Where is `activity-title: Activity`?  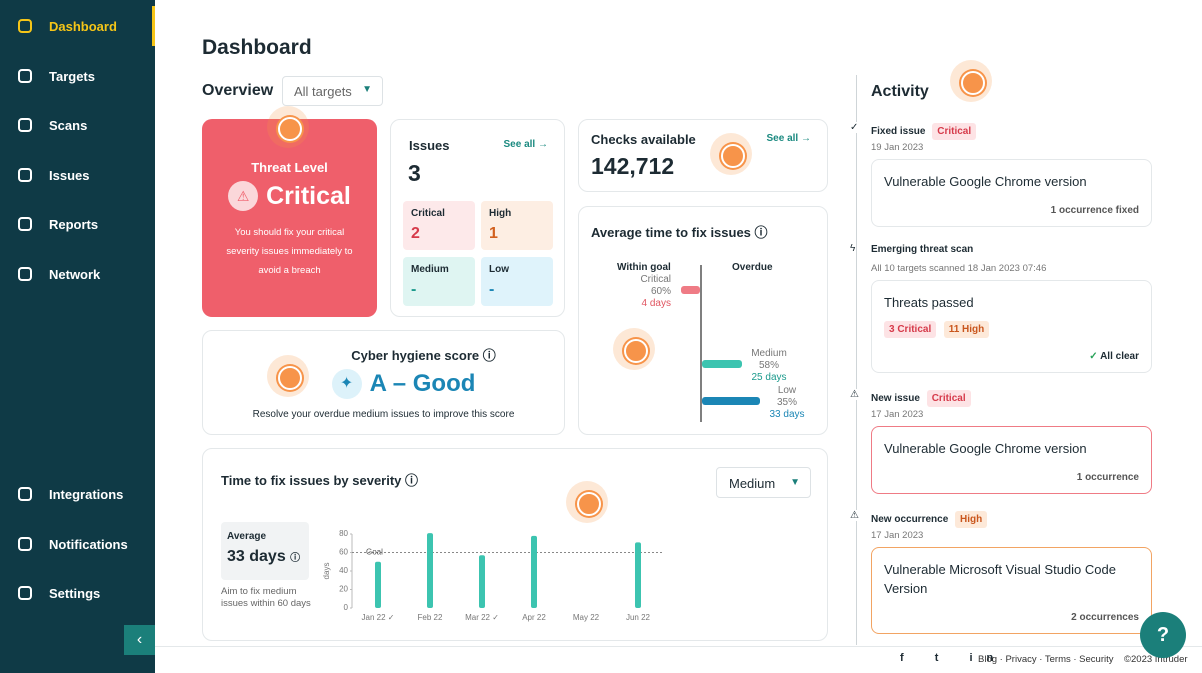
activity-title: Activity is located at coordinates (900, 91).